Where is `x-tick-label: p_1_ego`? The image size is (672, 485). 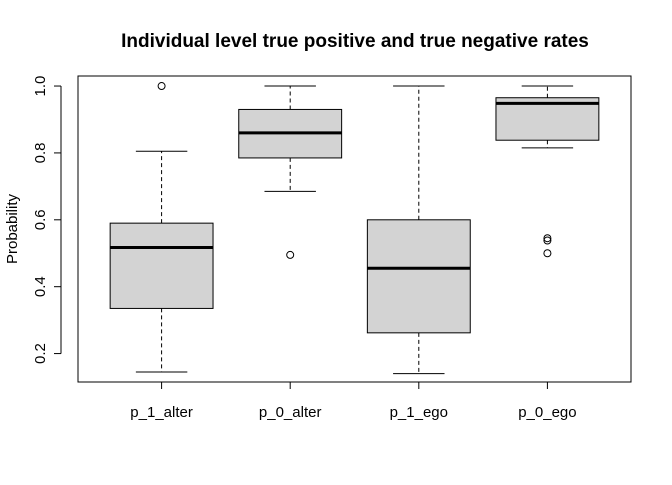
x-tick-label: p_1_ego is located at coordinates (419, 412).